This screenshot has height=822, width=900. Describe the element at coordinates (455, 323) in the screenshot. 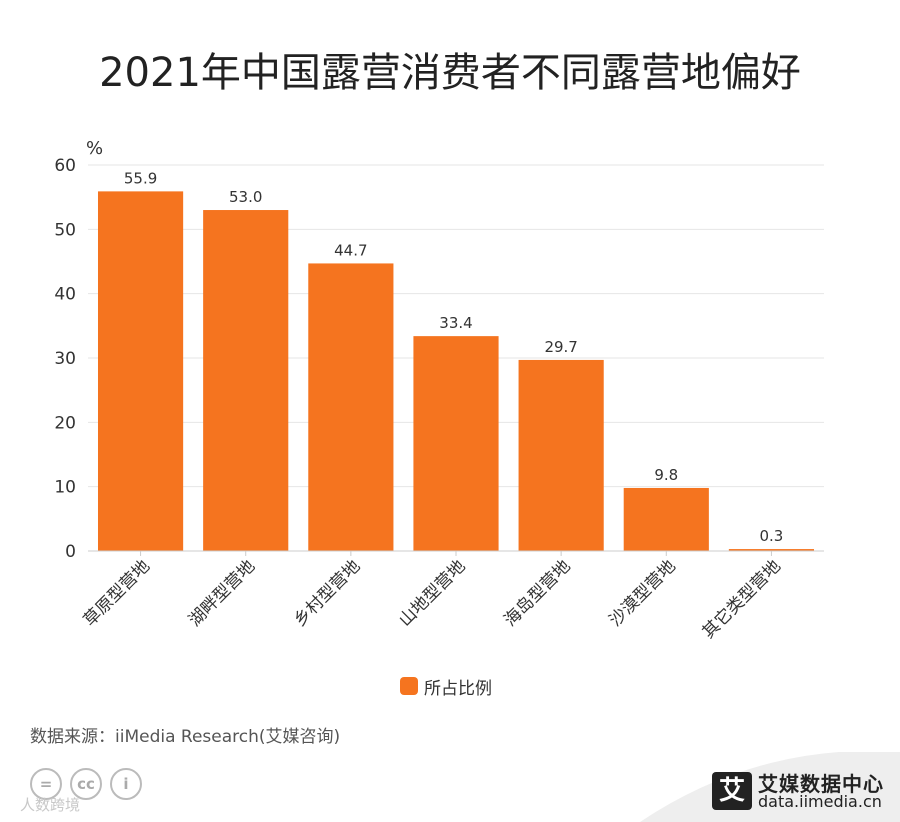

I see `data-label: 33.4` at that location.